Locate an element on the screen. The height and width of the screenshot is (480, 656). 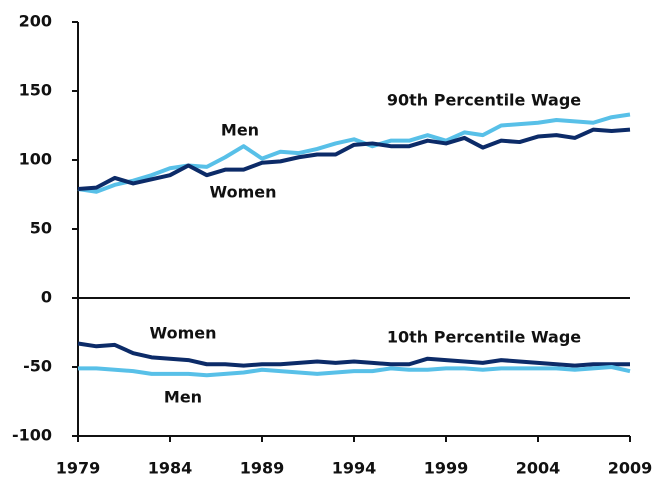
x-tick-label: 1979 is located at coordinates (78, 468).